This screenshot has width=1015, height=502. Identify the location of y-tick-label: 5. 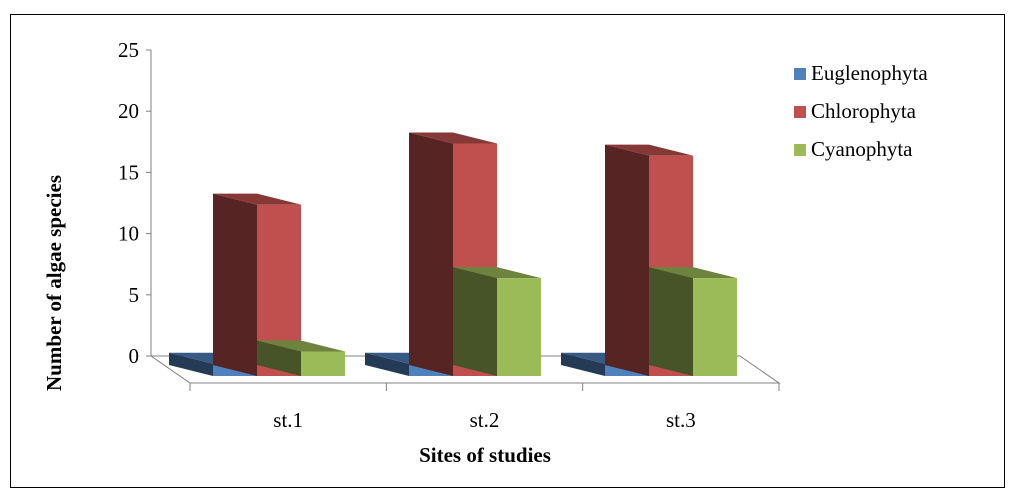
(134, 295).